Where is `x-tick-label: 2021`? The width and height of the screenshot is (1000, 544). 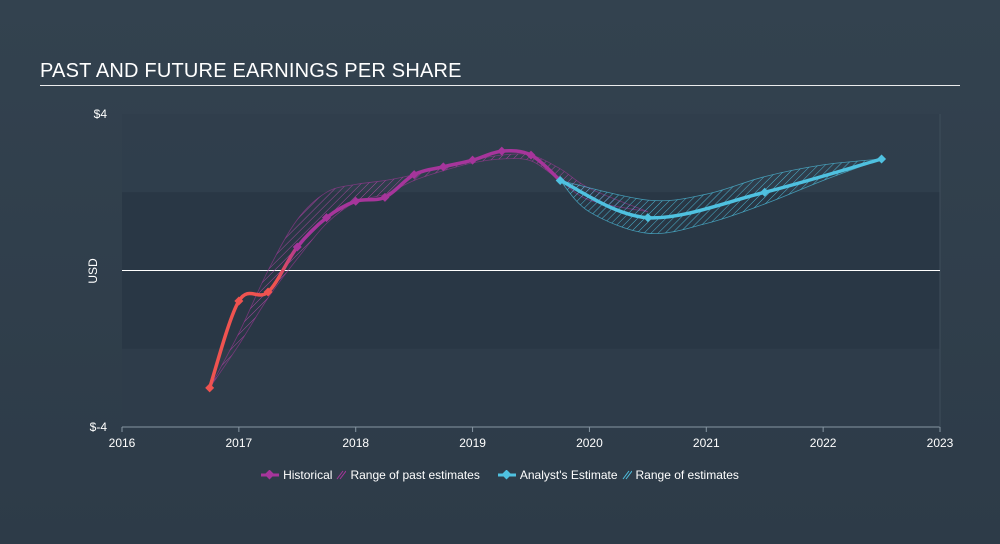
x-tick-label: 2021 is located at coordinates (706, 443).